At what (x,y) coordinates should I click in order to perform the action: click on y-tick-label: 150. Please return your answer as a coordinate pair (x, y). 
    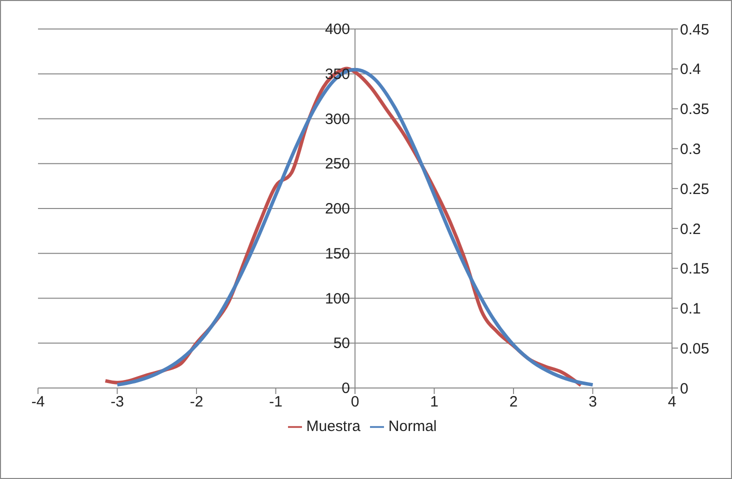
    Looking at the image, I should click on (337, 253).